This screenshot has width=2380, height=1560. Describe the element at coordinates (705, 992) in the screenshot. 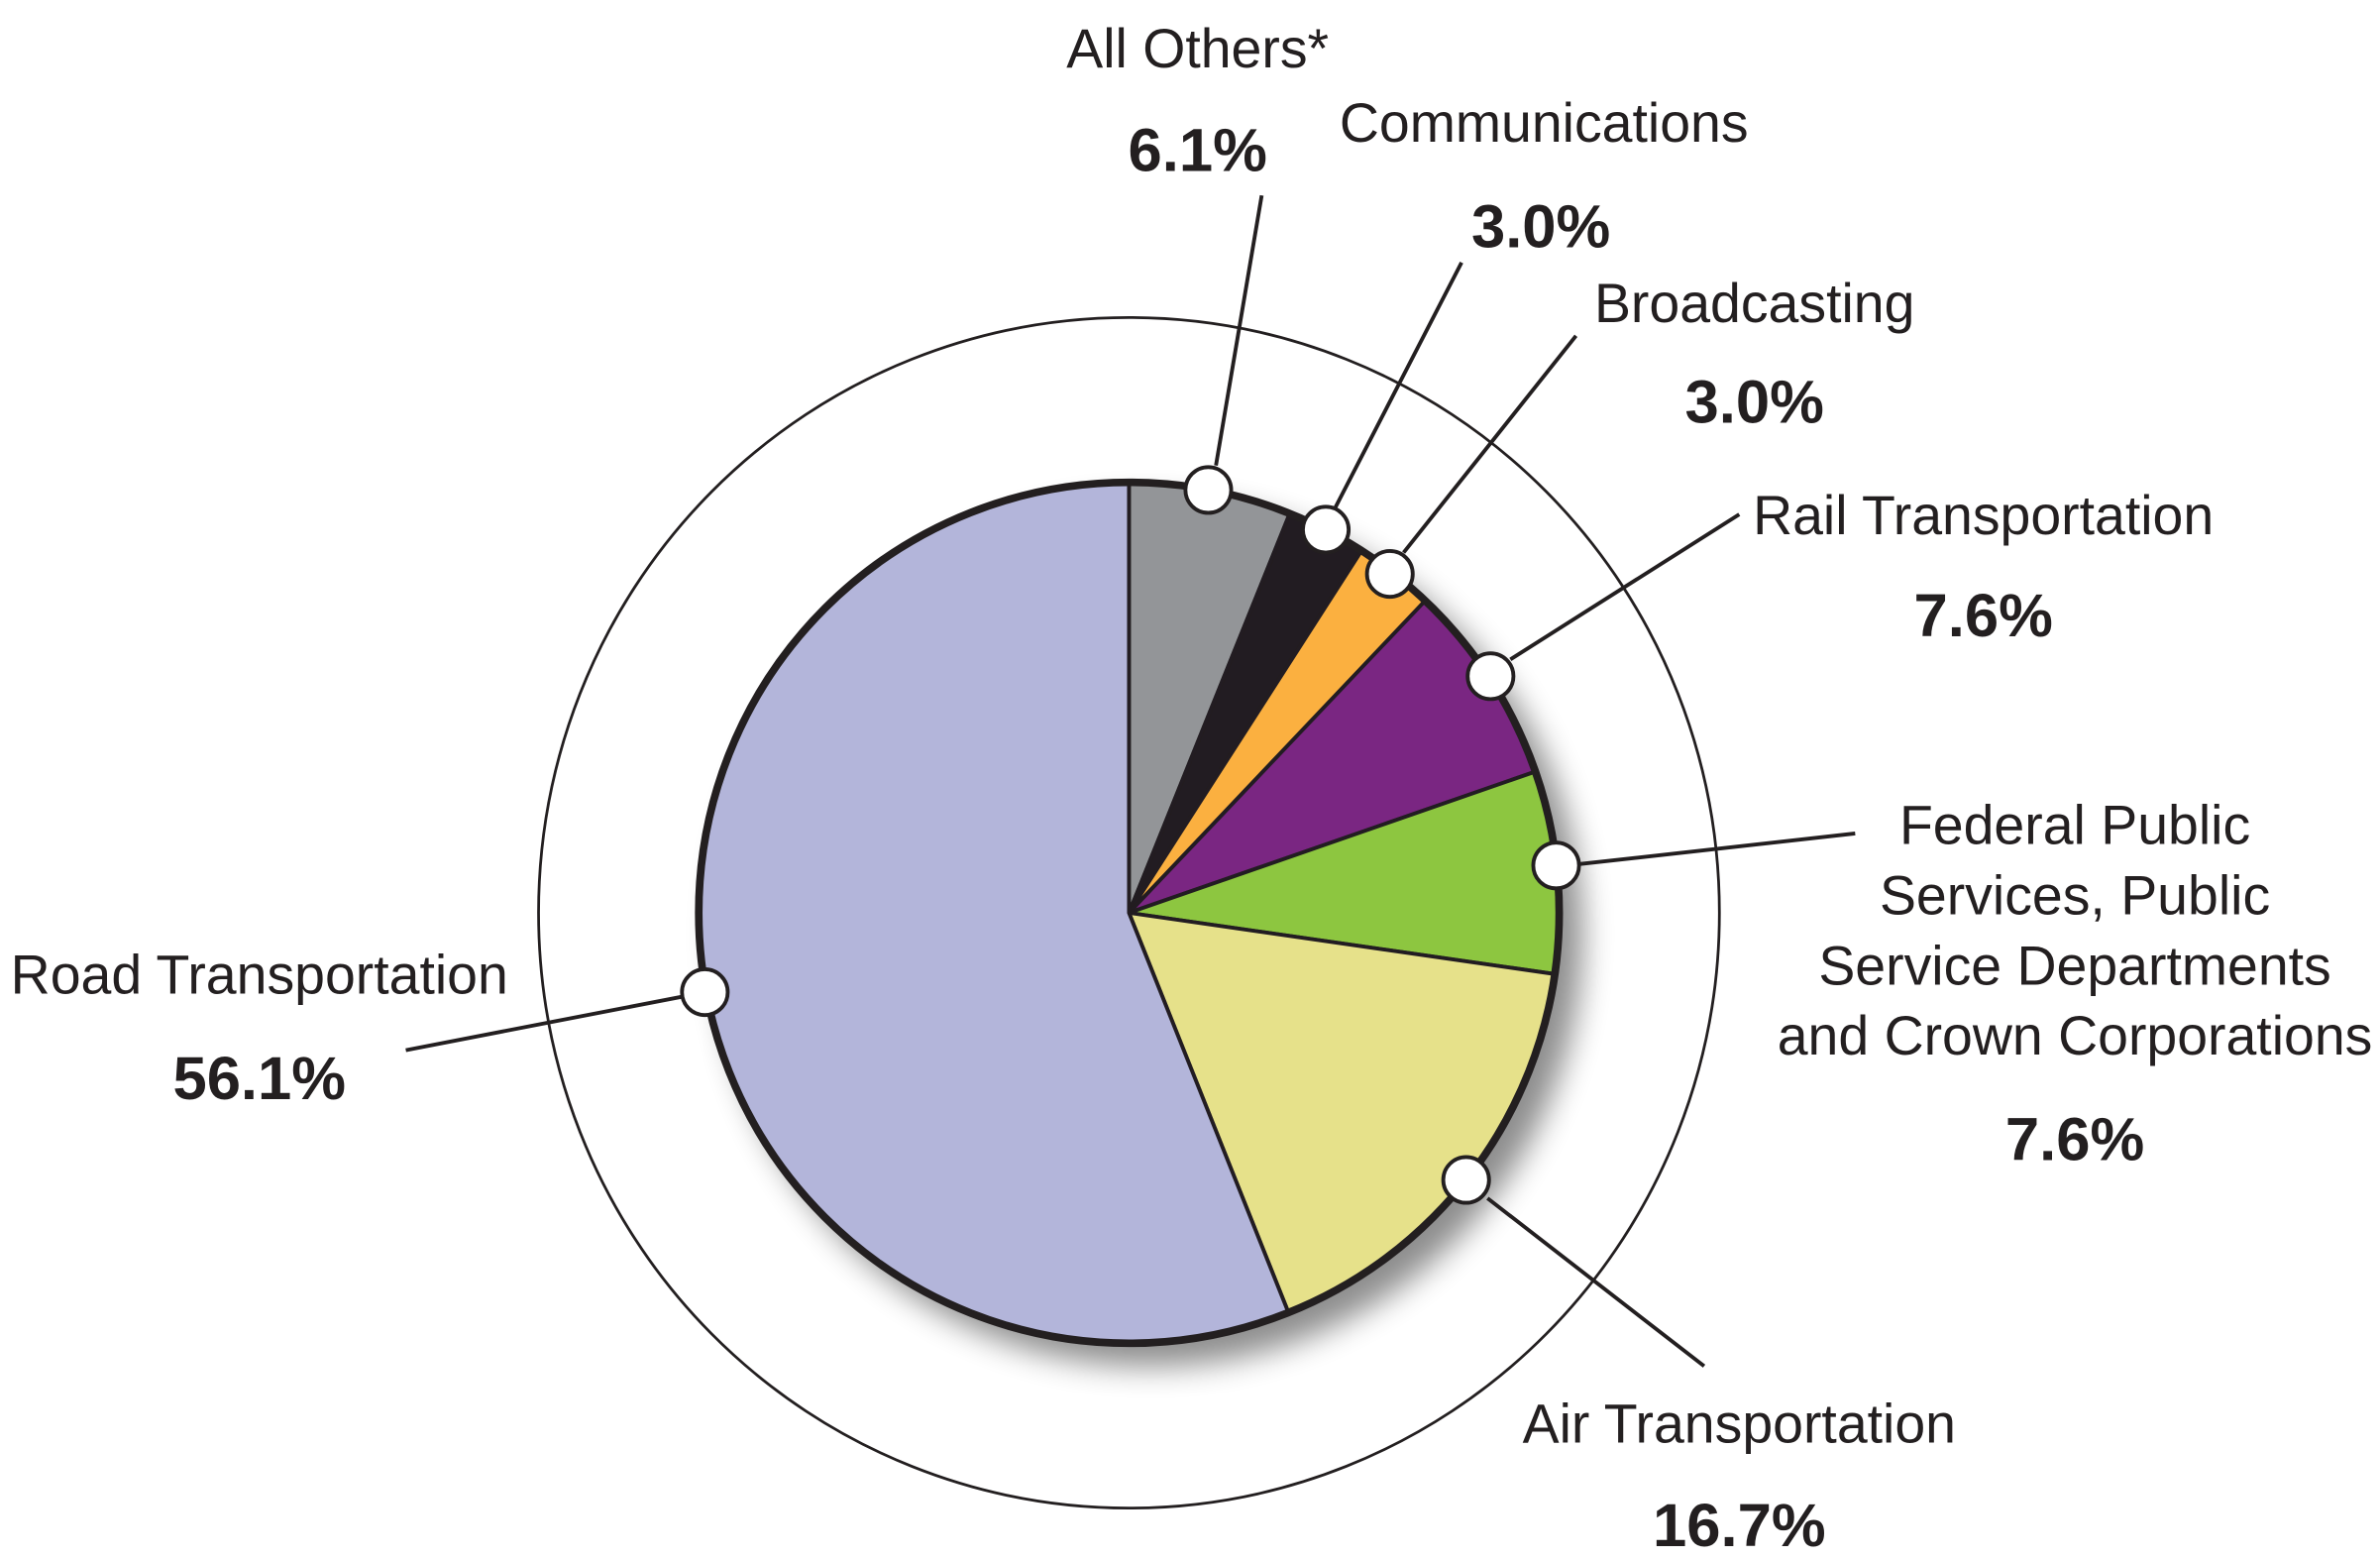

I see `leader-dot-road` at that location.